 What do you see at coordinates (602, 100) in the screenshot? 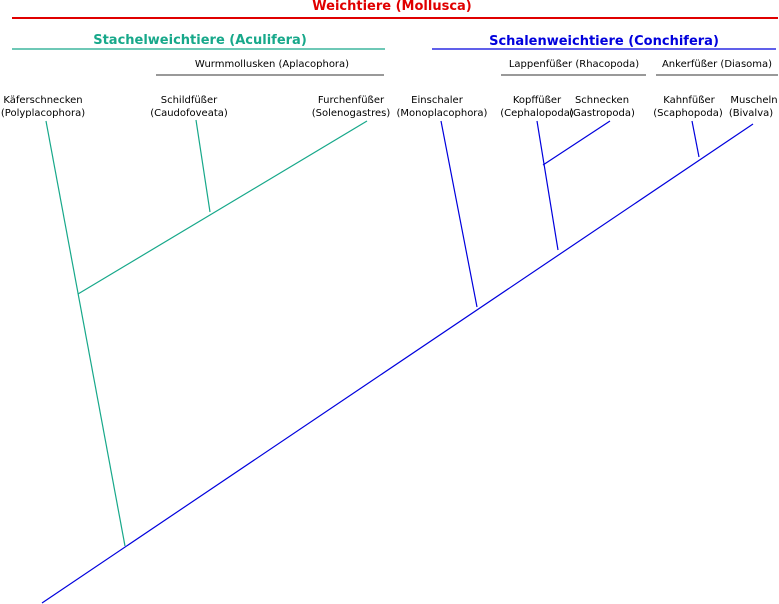
I see `taxon-name: Schnecken` at bounding box center [602, 100].